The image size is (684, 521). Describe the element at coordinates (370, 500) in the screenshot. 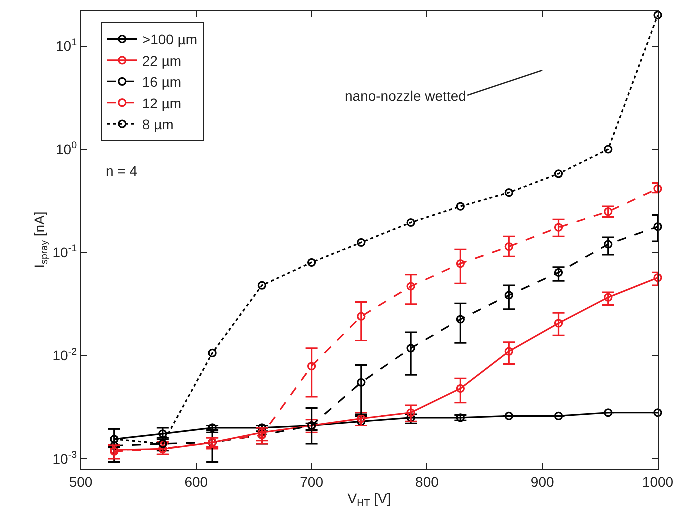

I see `x-axis-title: V$_{HT}$ [V]` at that location.